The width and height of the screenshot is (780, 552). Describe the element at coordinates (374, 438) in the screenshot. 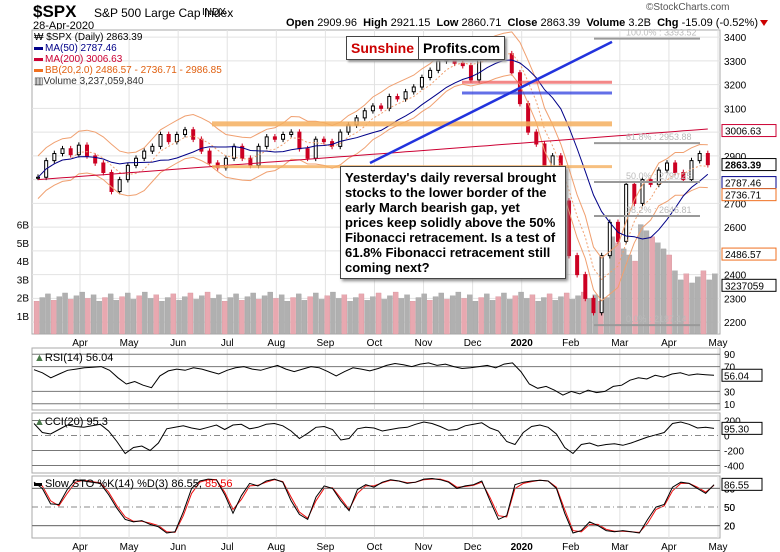

I see `cci-line` at that location.